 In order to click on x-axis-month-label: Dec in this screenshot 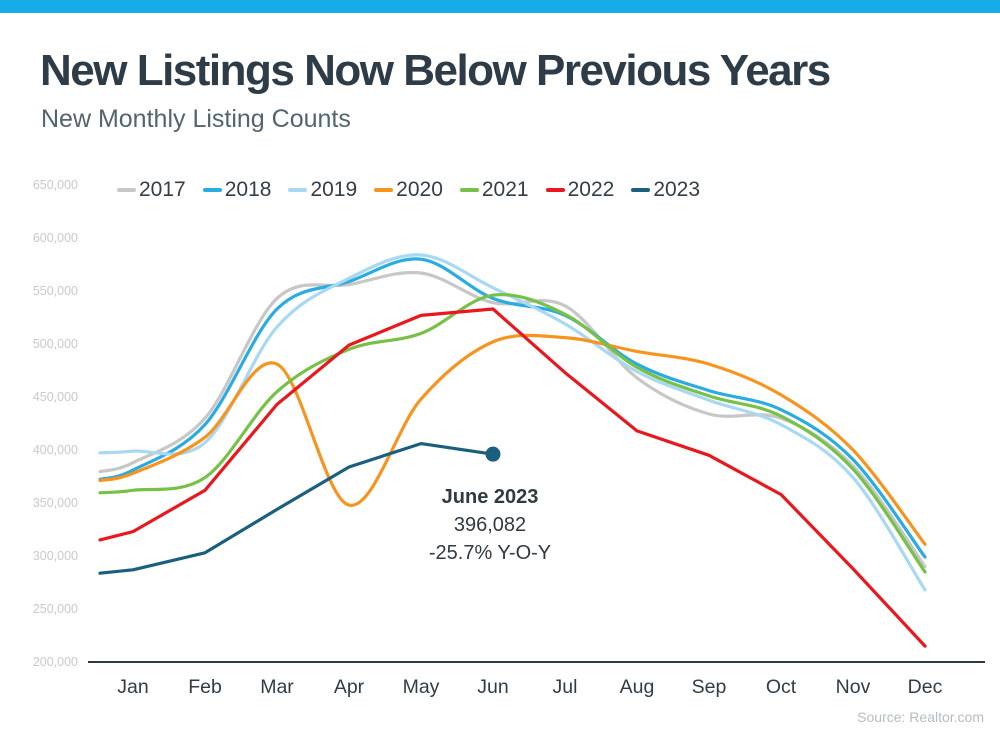, I will do `click(925, 687)`.